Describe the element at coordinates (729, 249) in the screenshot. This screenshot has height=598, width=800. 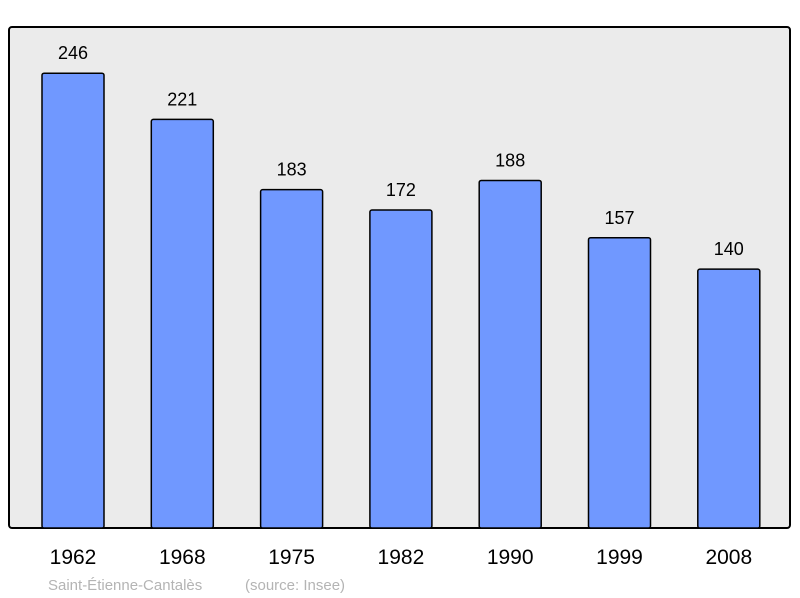
I see `data-label-2008: 140` at that location.